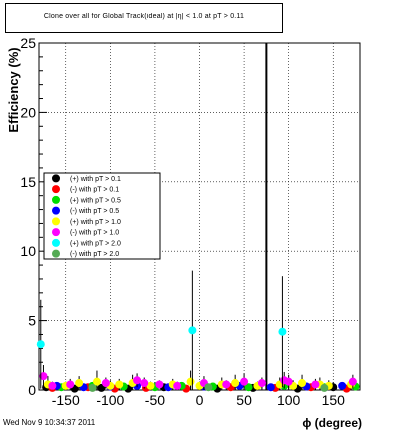 The image size is (400, 433). I want to click on x-tick-label: 0, so click(200, 400).